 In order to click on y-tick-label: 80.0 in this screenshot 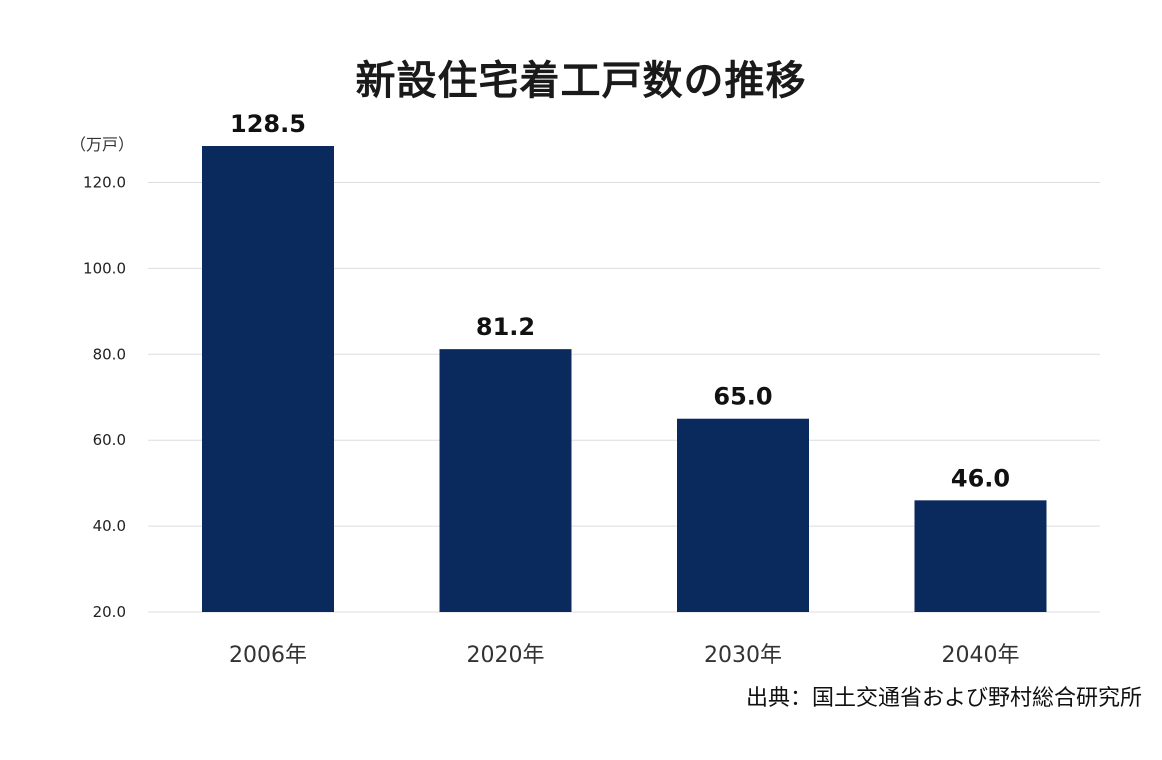, I will do `click(109, 354)`.